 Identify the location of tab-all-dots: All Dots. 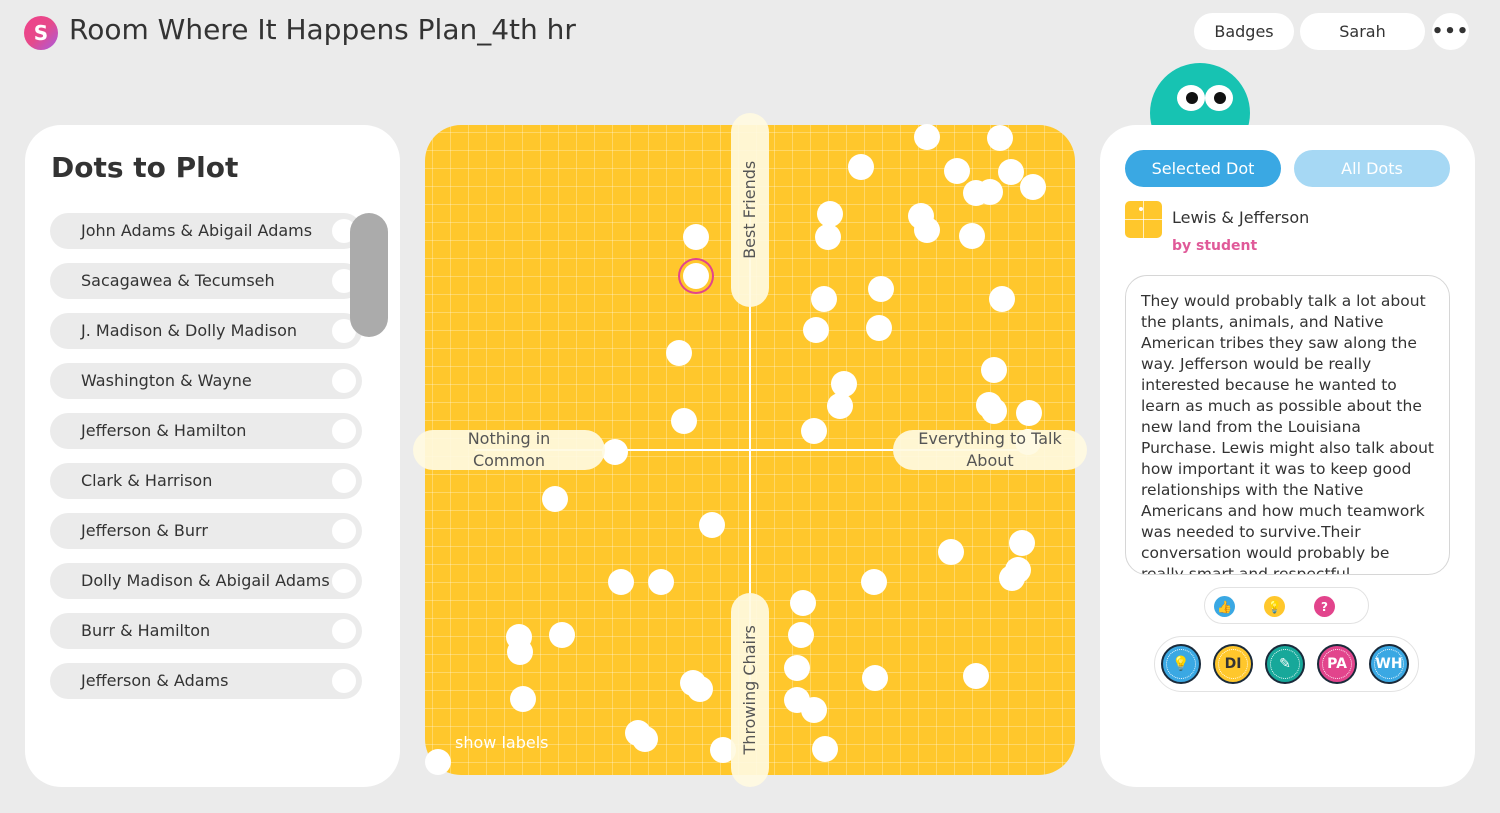
(1372, 168).